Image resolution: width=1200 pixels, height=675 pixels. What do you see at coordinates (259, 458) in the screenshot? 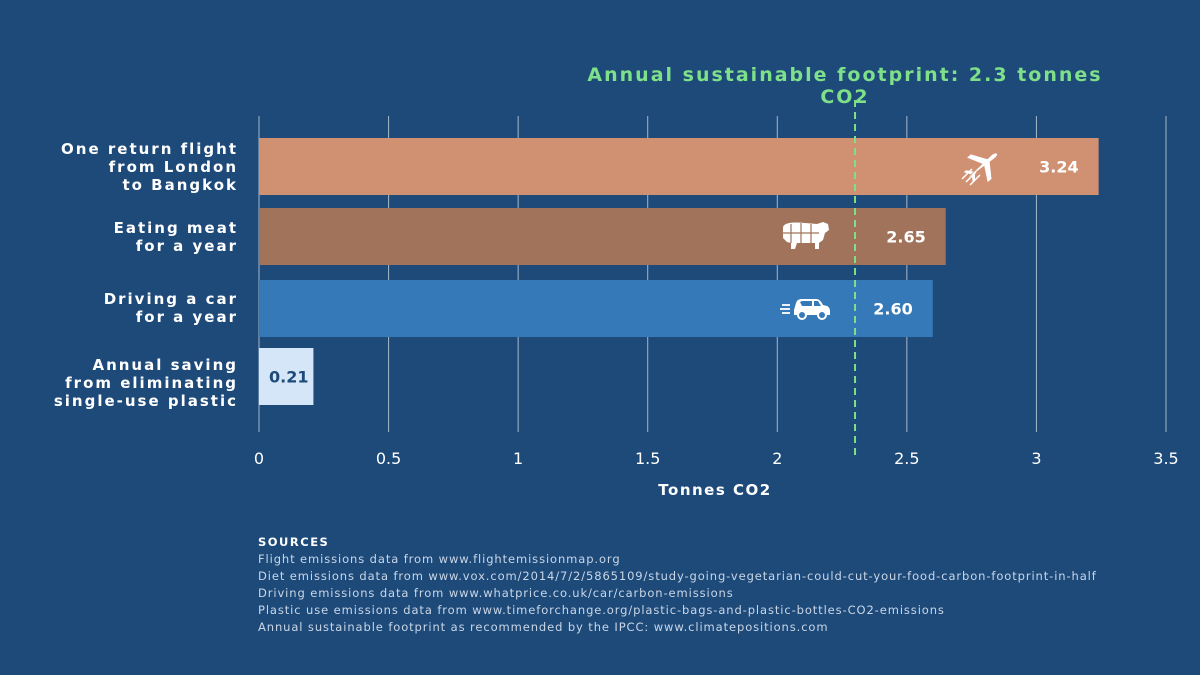
I see `x-tick-label: 0` at bounding box center [259, 458].